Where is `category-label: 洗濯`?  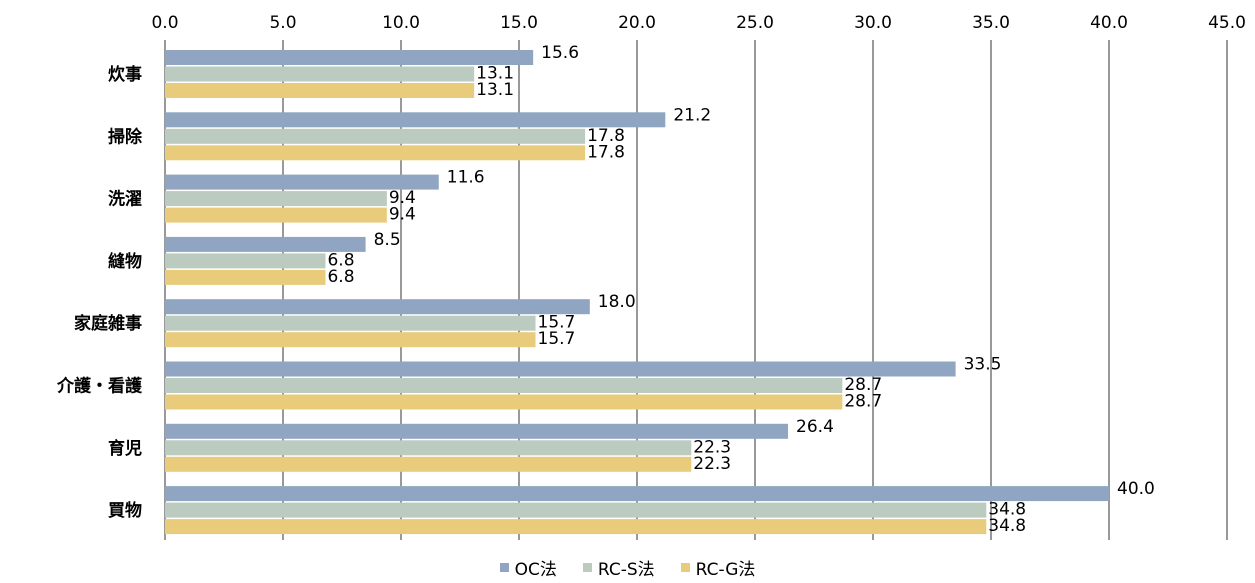 category-label: 洗濯 is located at coordinates (125, 199).